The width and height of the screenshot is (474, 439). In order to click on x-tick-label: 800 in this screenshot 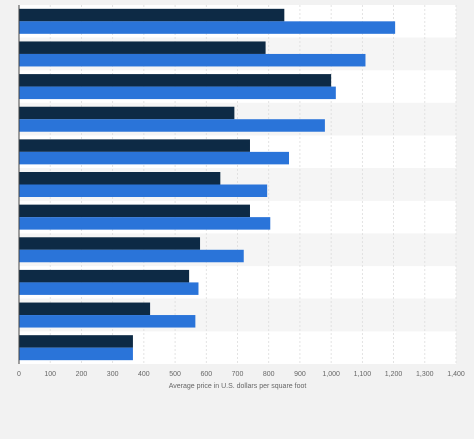, I will do `click(269, 374)`.